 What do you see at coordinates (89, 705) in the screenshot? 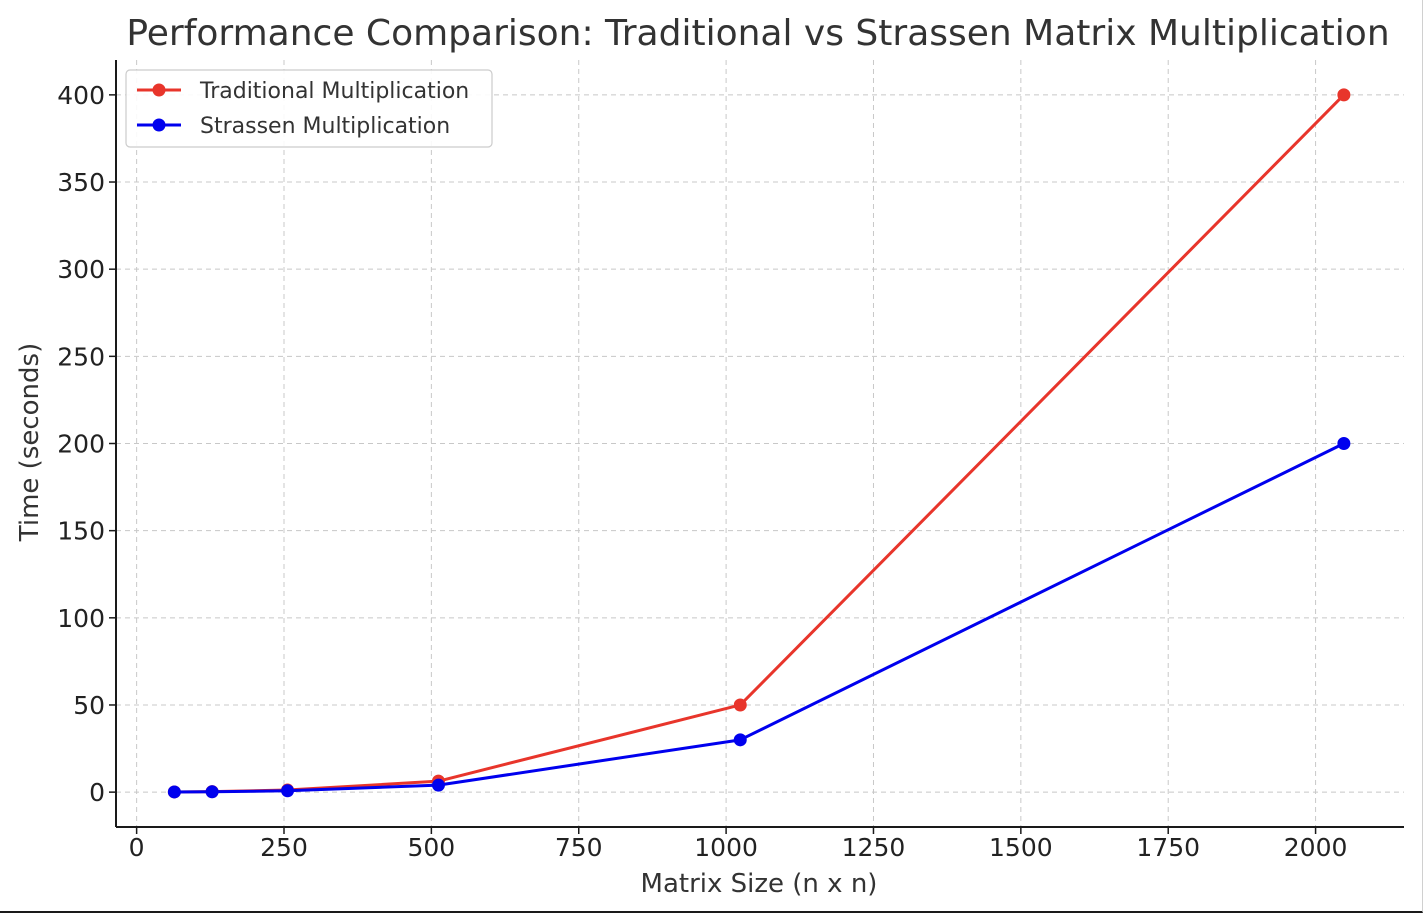
I see `y-tick-label: 50` at bounding box center [89, 705].